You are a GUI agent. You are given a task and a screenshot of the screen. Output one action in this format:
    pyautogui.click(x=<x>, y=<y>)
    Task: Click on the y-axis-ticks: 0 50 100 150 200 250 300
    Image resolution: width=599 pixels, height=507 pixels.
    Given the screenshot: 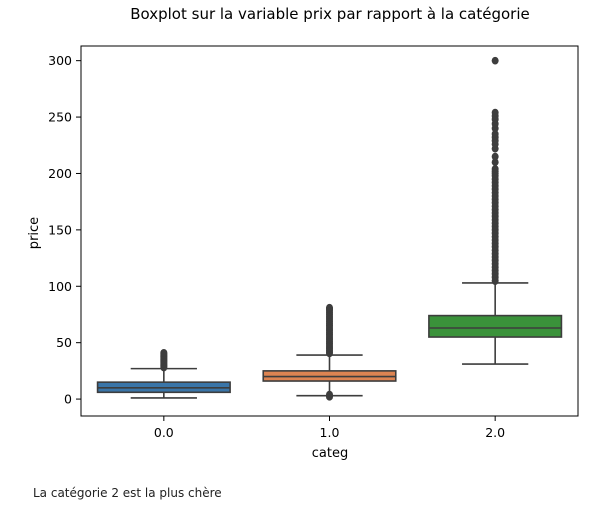 What is the action you would take?
    pyautogui.click(x=64, y=230)
    